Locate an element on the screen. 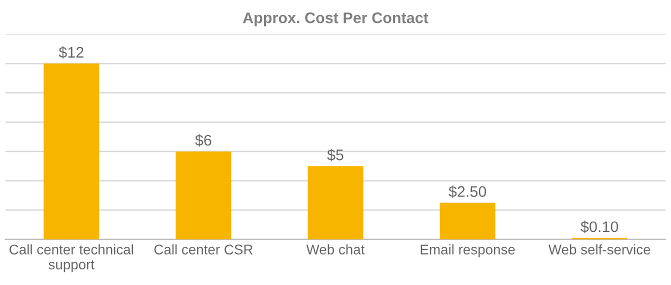 The height and width of the screenshot is (285, 671). data-label: $12 is located at coordinates (71, 52).